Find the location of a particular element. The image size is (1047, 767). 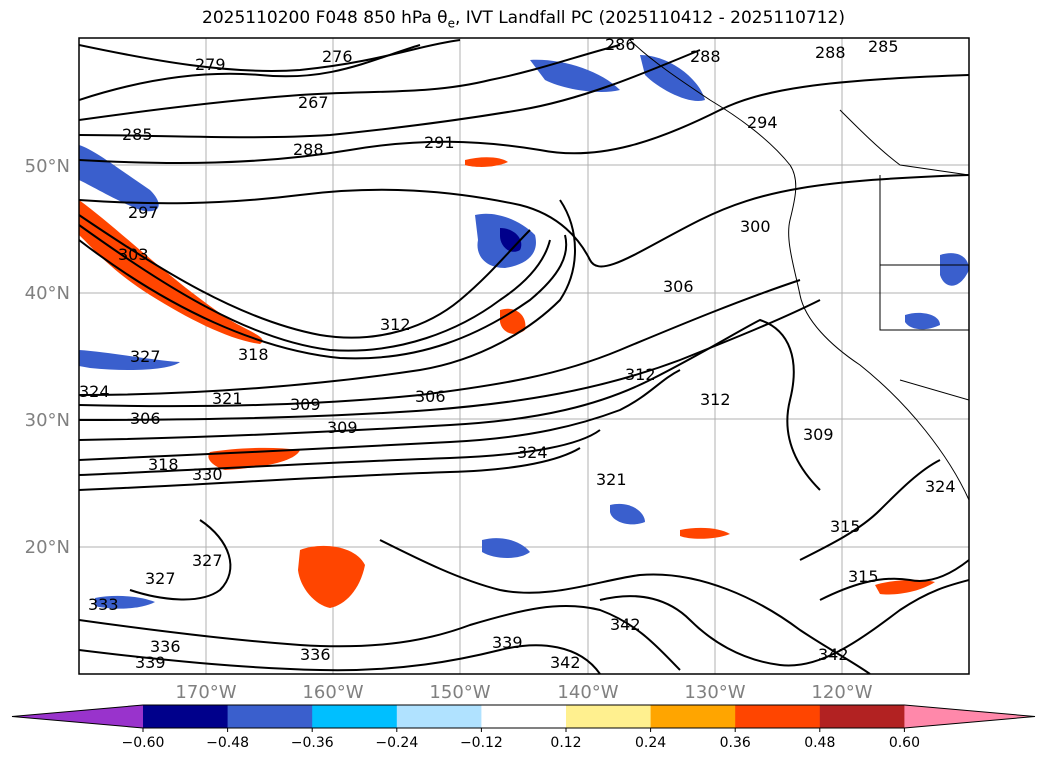

contour-label: 333 is located at coordinates (103, 604).